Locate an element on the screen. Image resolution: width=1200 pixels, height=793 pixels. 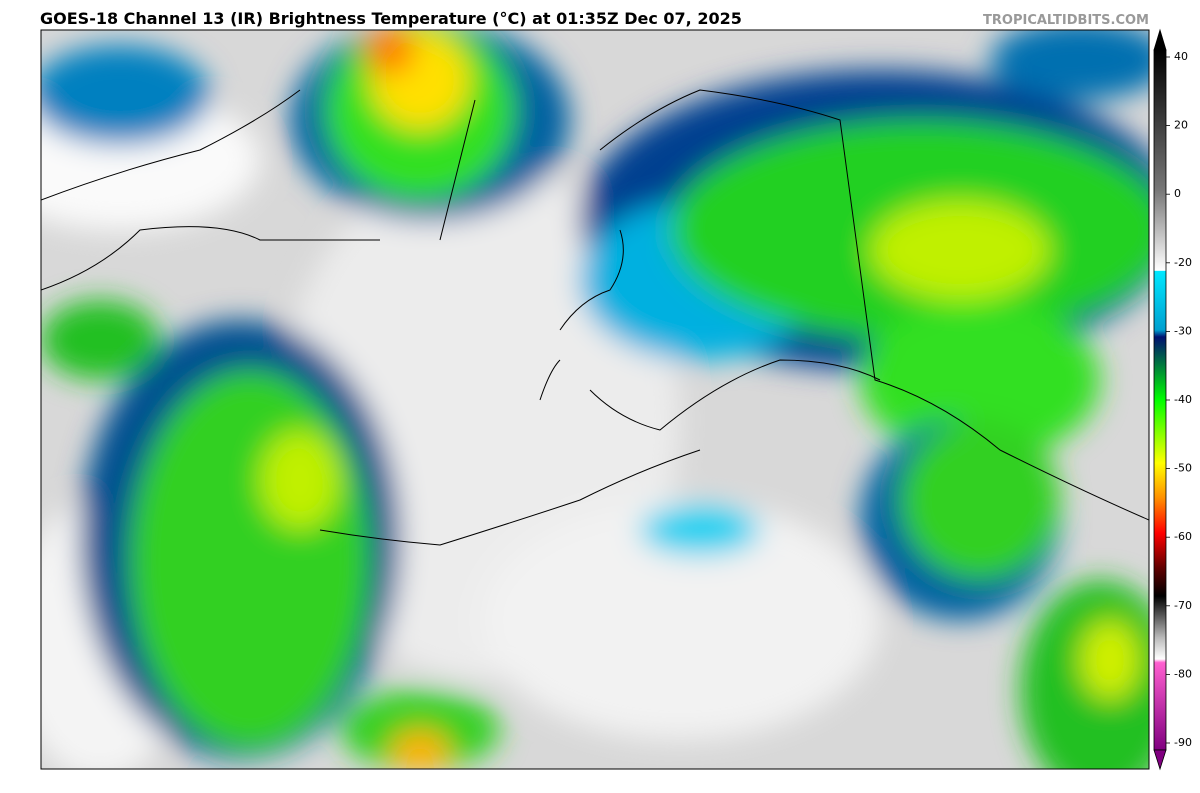
colorbar-tick-label: -70 is located at coordinates (1183, 605).